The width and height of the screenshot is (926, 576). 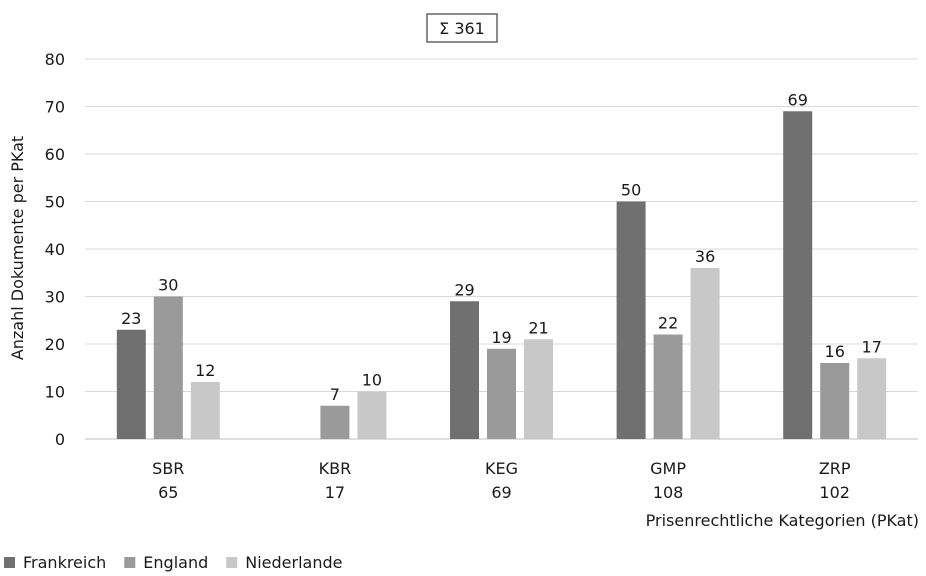 I want to click on data-label: 23, so click(x=131, y=318).